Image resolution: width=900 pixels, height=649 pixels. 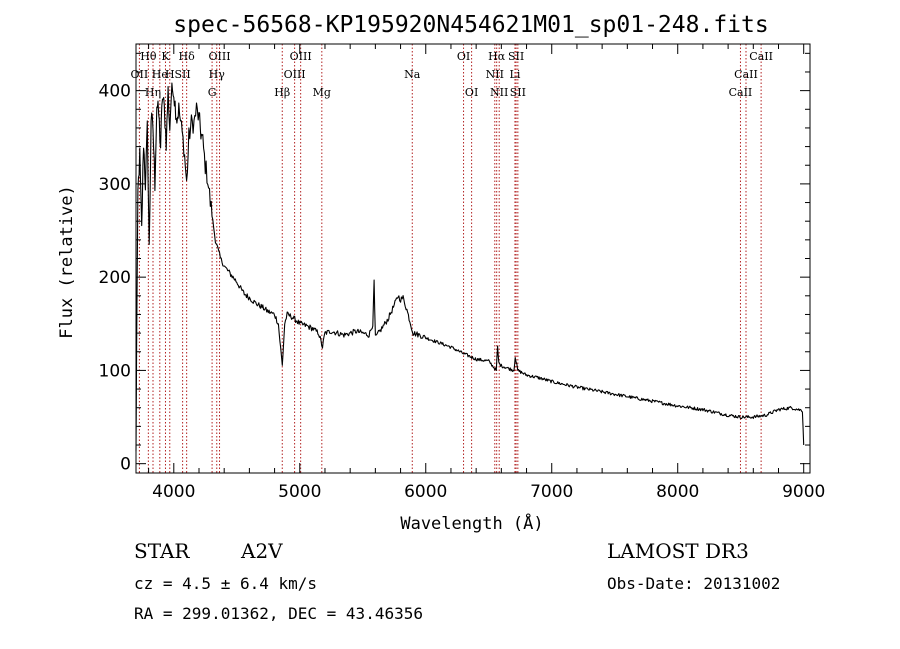 What do you see at coordinates (173, 492) in the screenshot?
I see `x-tick-label: 4000` at bounding box center [173, 492].